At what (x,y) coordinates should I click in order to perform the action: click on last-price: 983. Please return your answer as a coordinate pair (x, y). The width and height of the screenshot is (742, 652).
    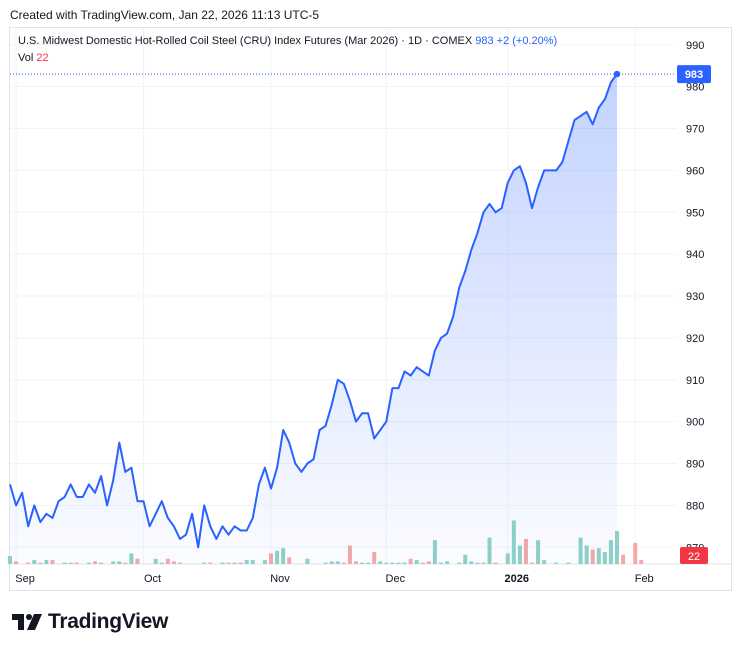
    Looking at the image, I should click on (484, 41).